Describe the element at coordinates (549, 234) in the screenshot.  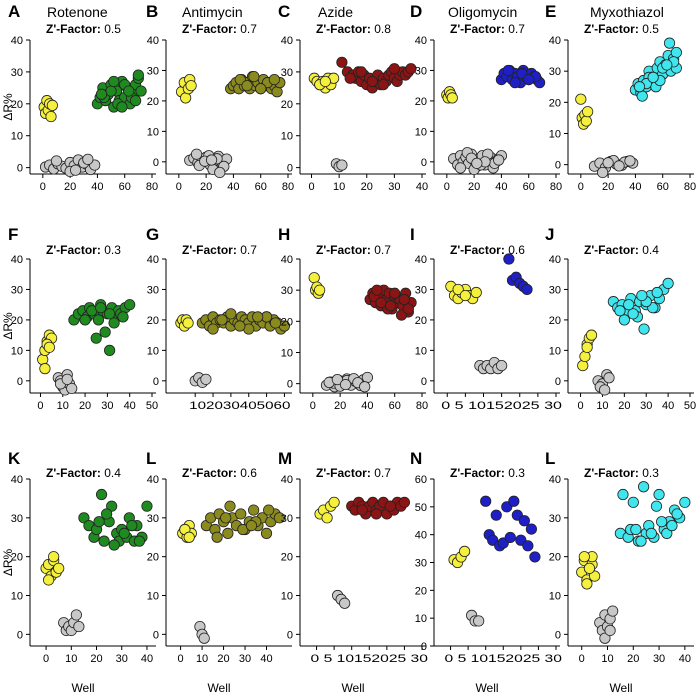
I see `panel-letter: J` at that location.